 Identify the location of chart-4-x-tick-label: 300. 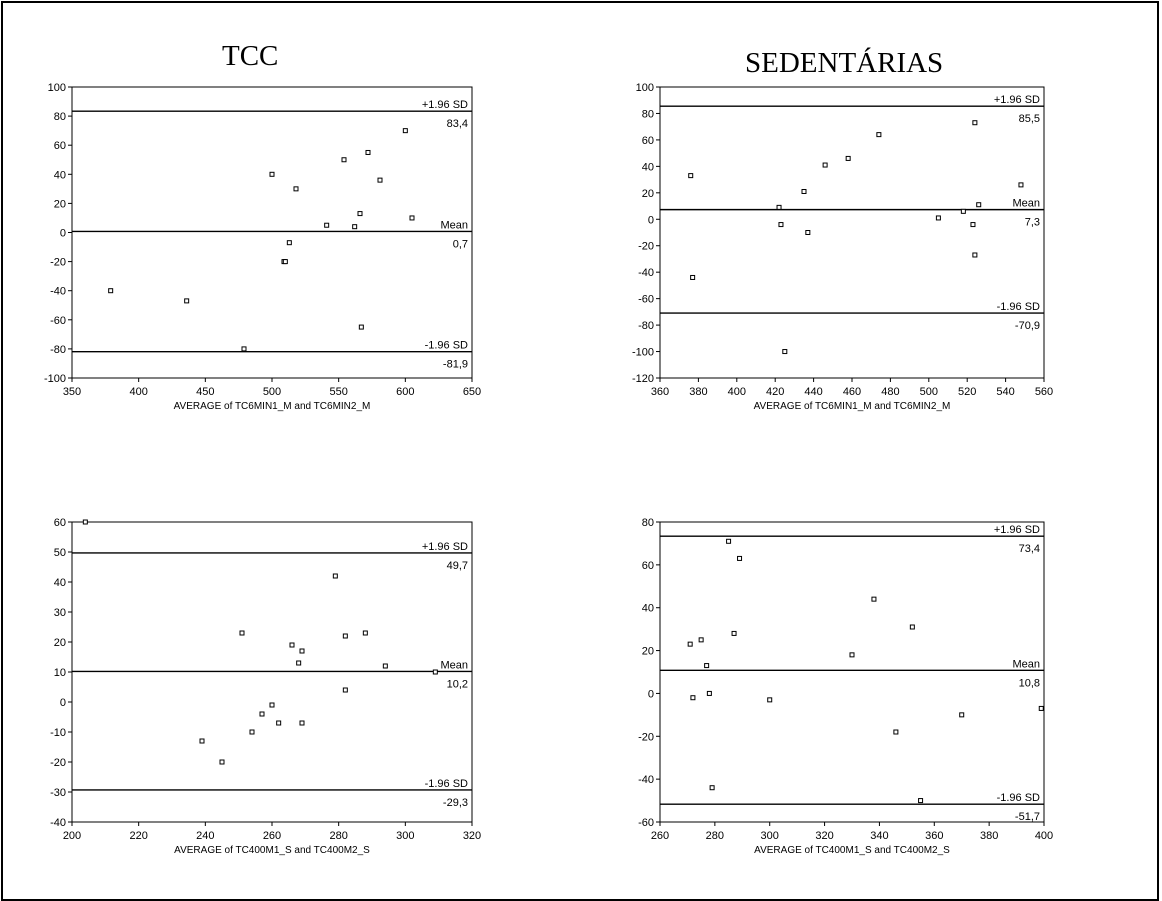
(770, 836).